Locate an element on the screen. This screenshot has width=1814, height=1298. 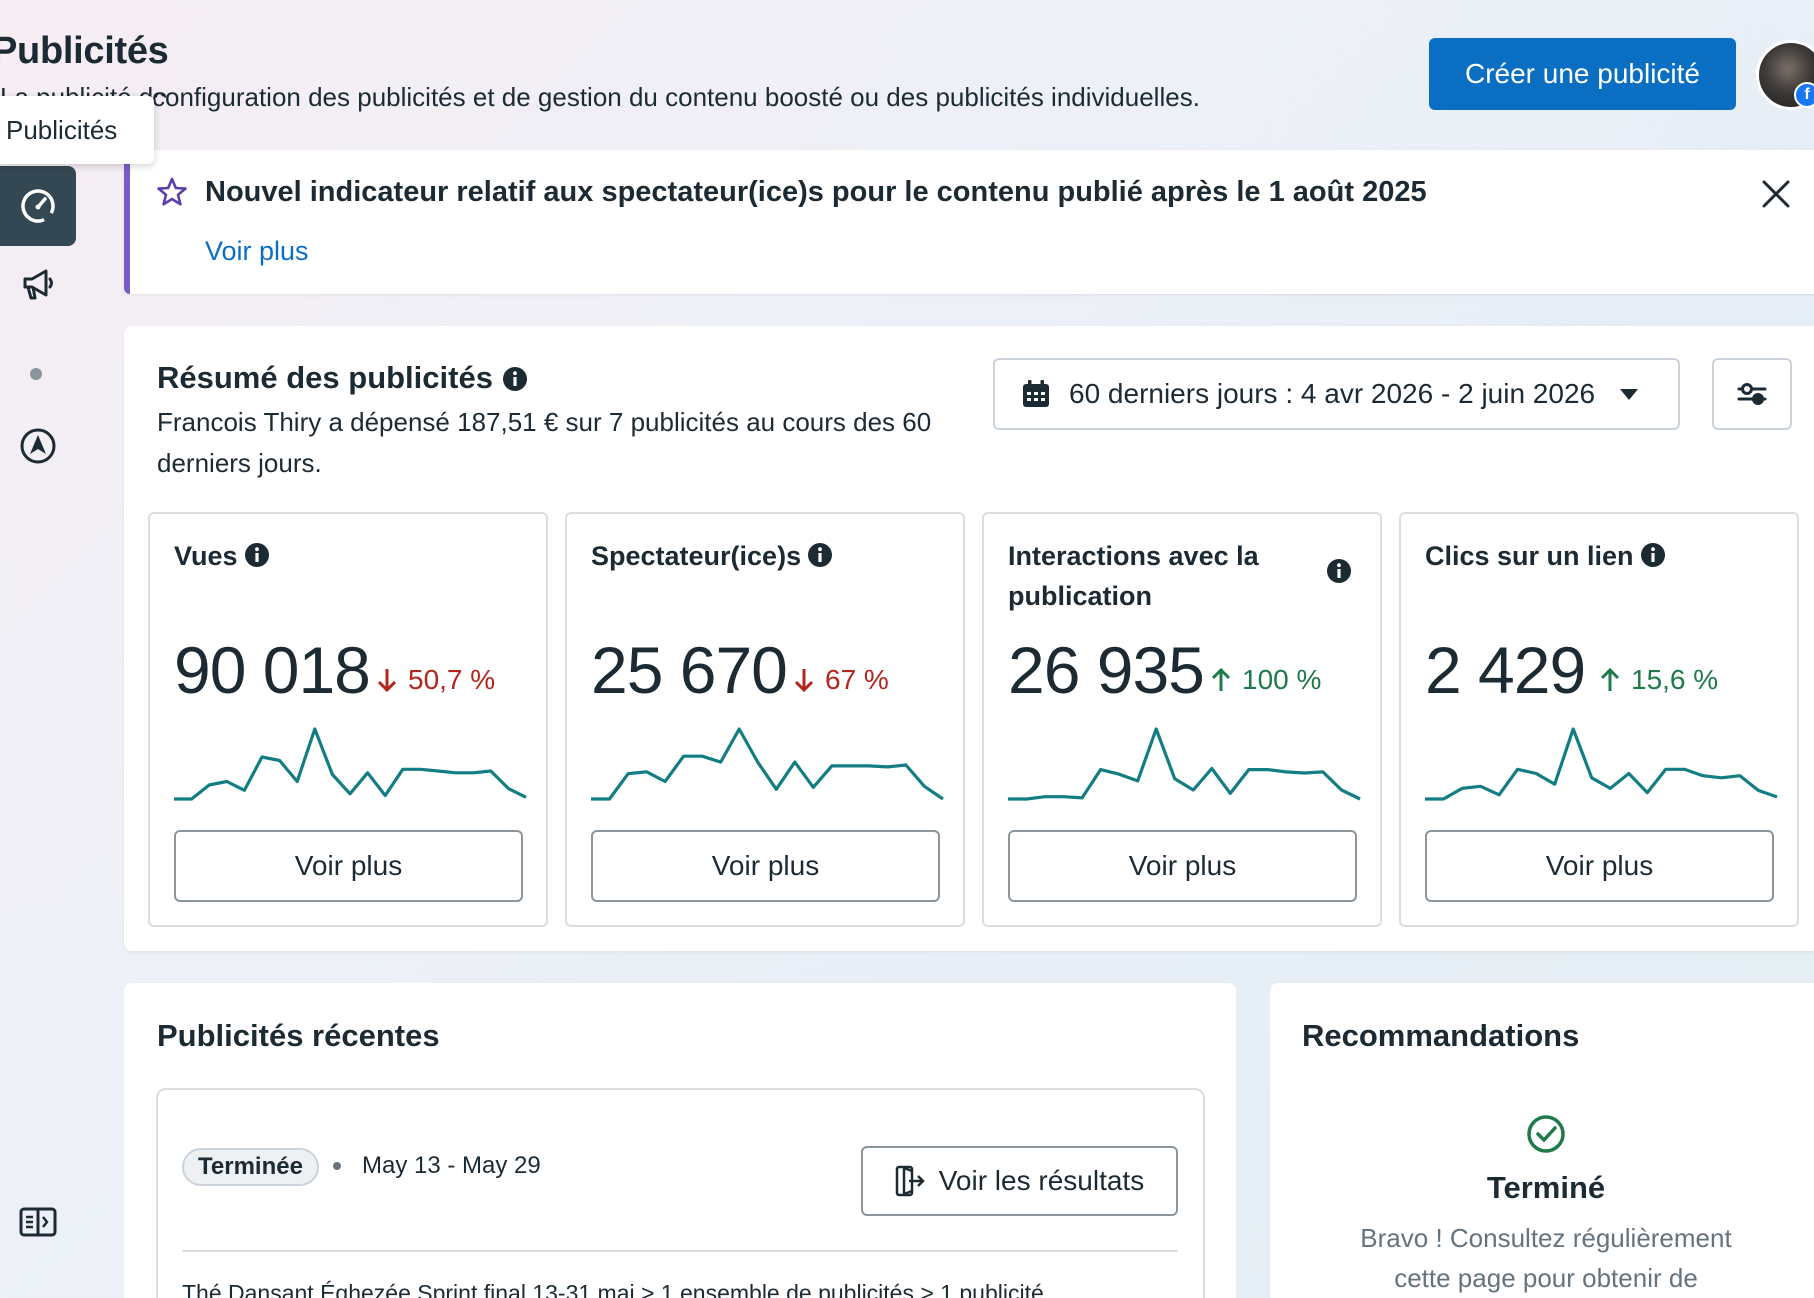
calendar-icon is located at coordinates (1036, 393).